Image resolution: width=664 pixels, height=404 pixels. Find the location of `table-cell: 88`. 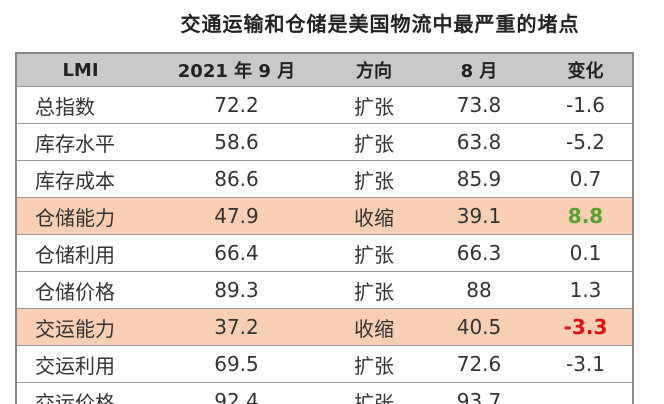

table-cell: 88 is located at coordinates (479, 290).